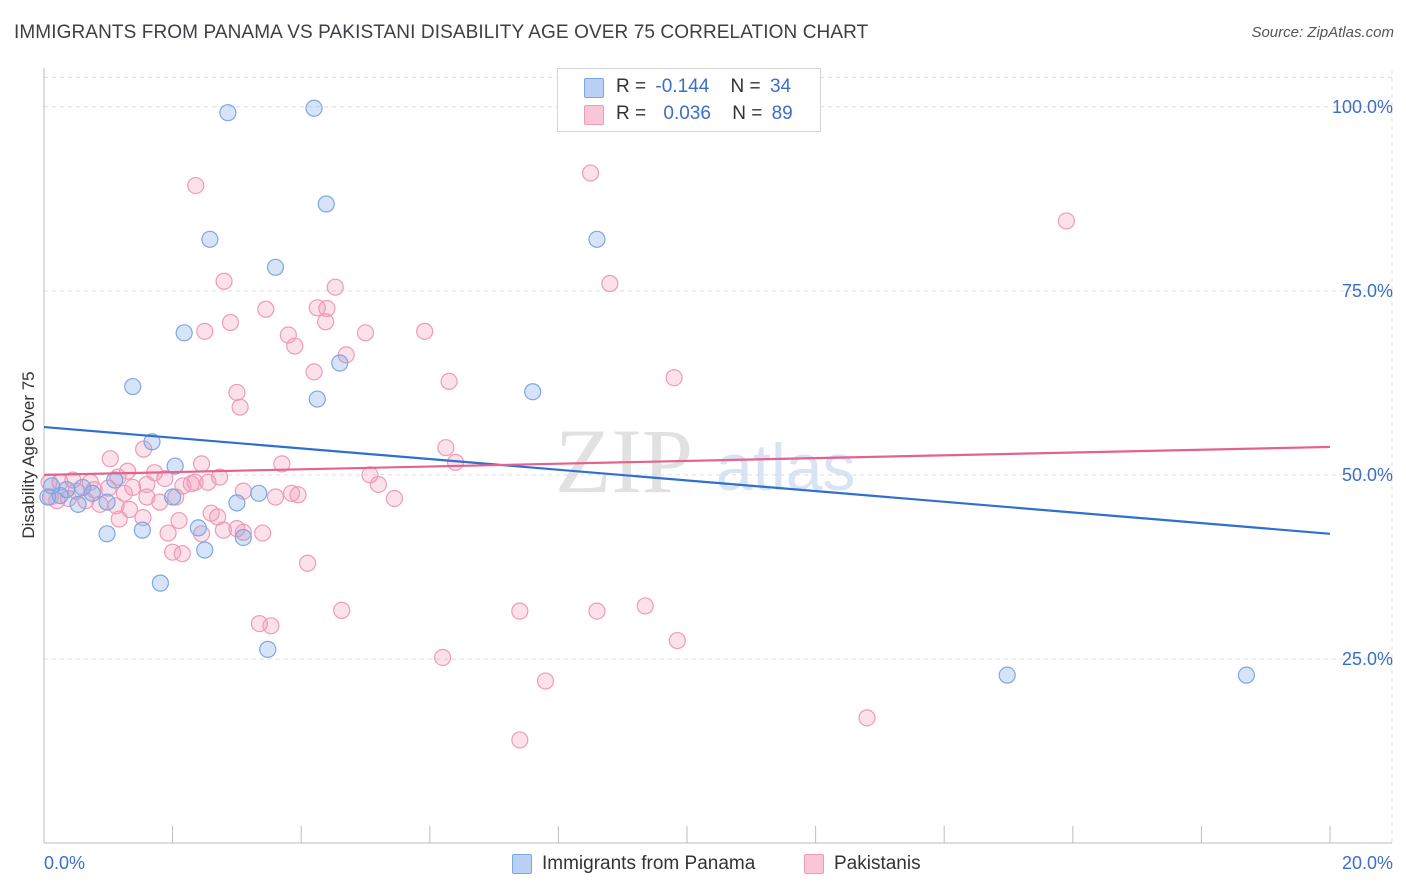 Image resolution: width=1406 pixels, height=892 pixels. I want to click on pakistani-trend-line, so click(687, 461).